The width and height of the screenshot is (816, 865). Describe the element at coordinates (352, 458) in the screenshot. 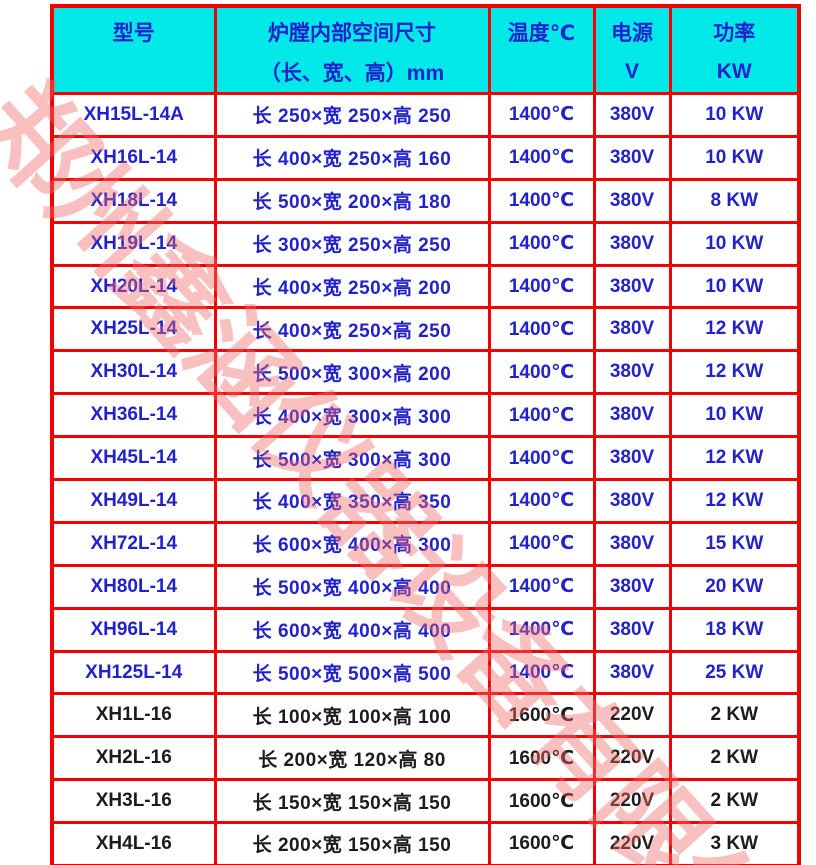

I see `dimensions-cell: 长 500×宽 300×高 300` at that location.